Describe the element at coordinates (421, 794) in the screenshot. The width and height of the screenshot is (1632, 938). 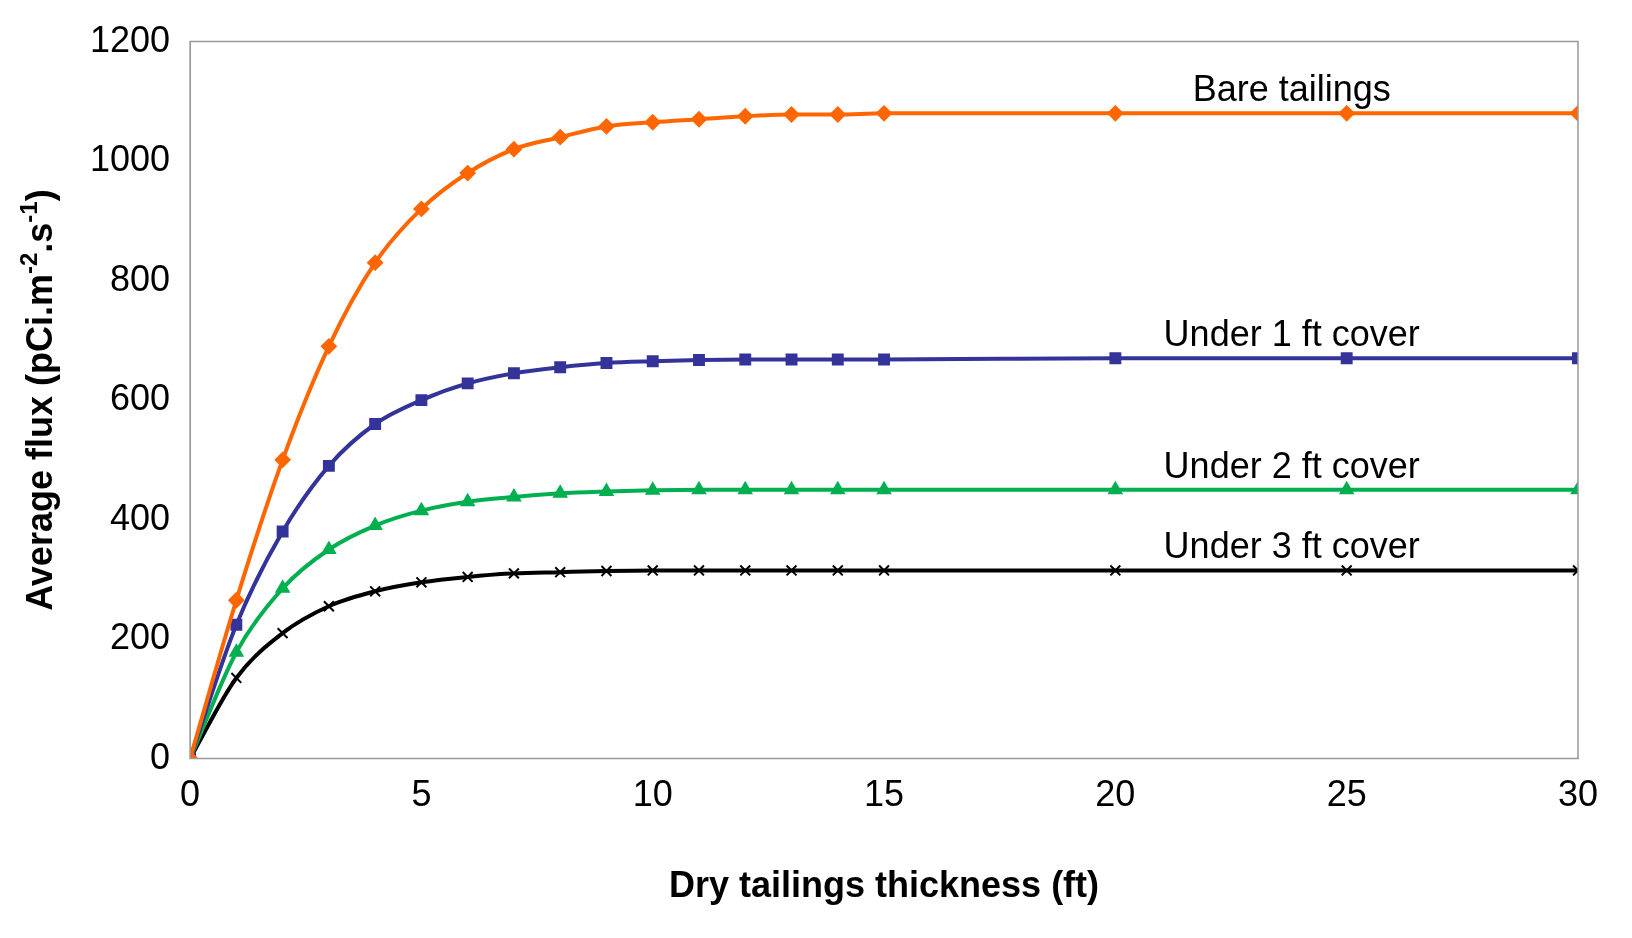
I see `x-tick-label: 5` at that location.